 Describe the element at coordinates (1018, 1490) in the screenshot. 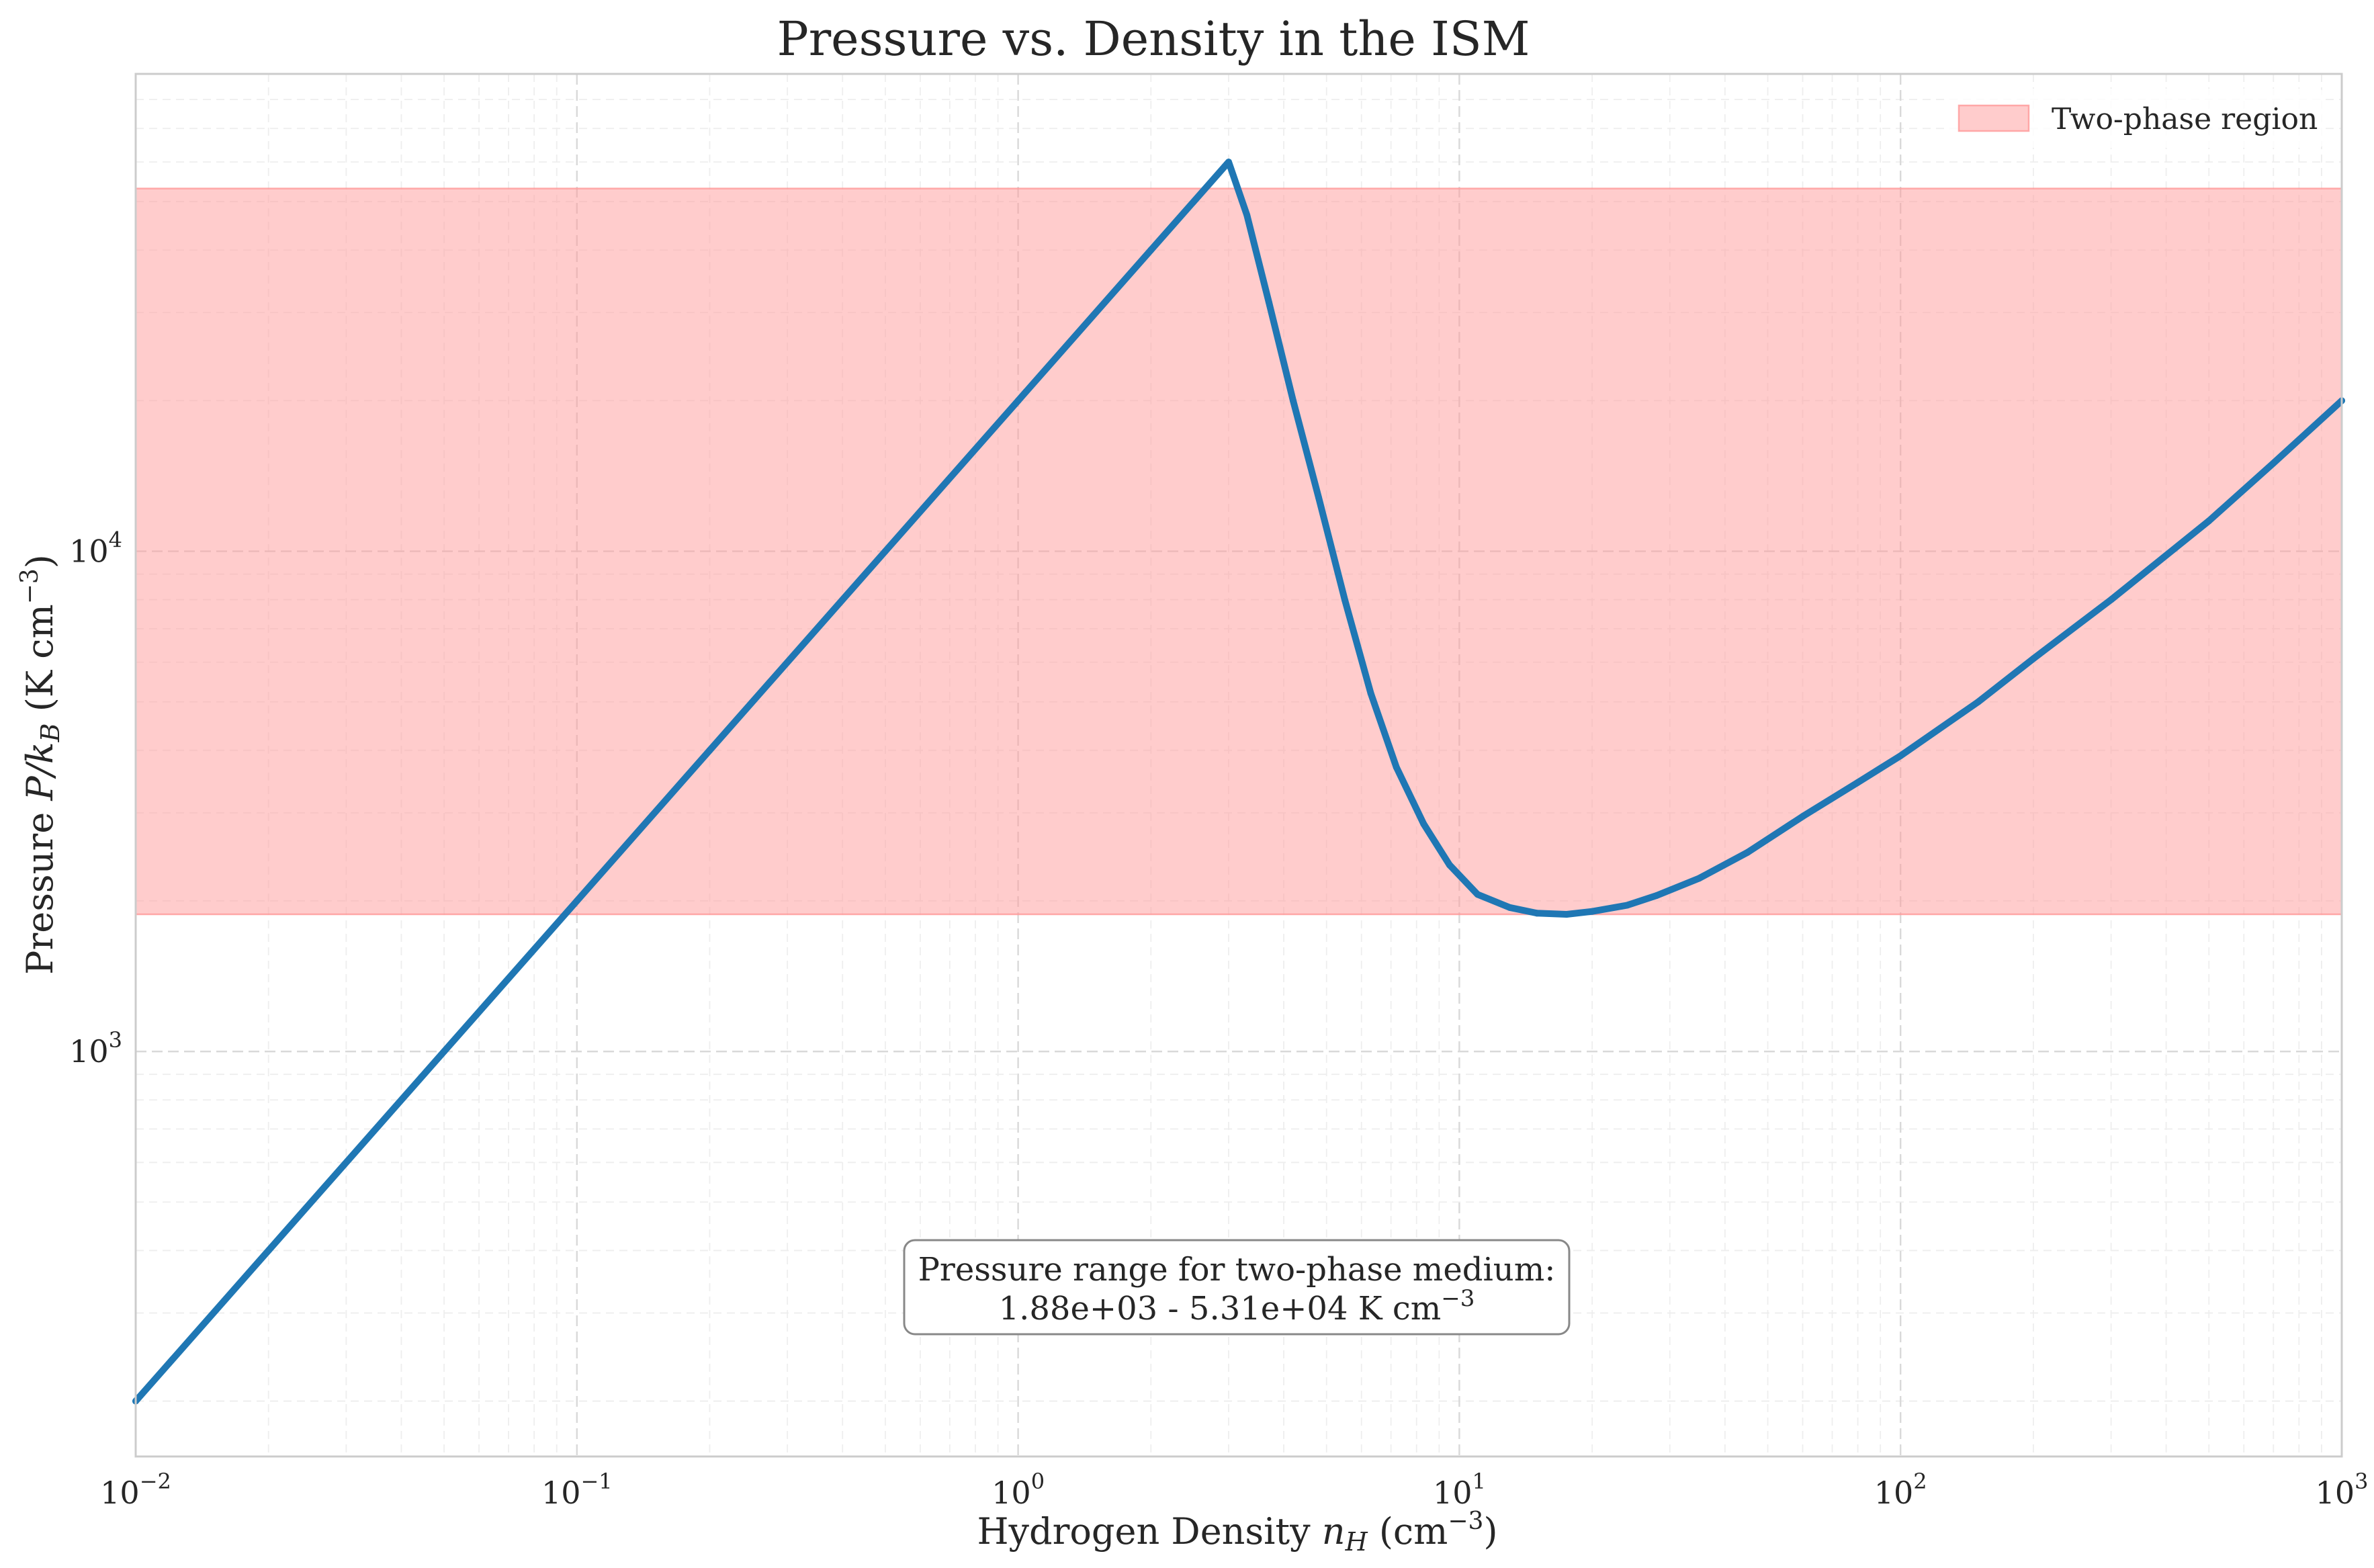

I see `x-tick-label: 10⁰` at that location.